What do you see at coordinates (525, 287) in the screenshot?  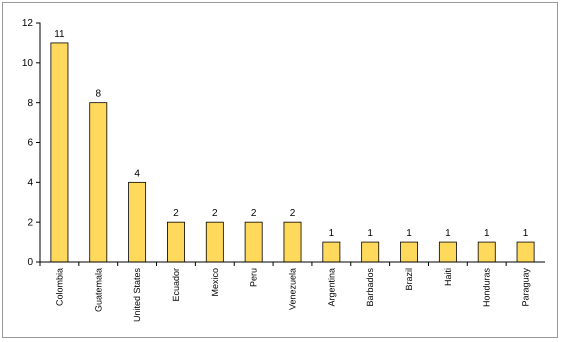 I see `x-tick-label: Paraguay` at bounding box center [525, 287].